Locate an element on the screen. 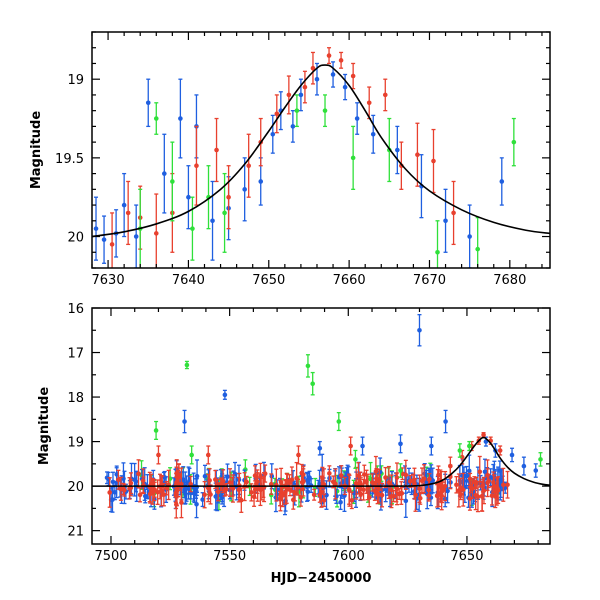 Image resolution: width=600 pixels, height=600 pixels. bottom-y-tick-label: 17 is located at coordinates (75, 354).